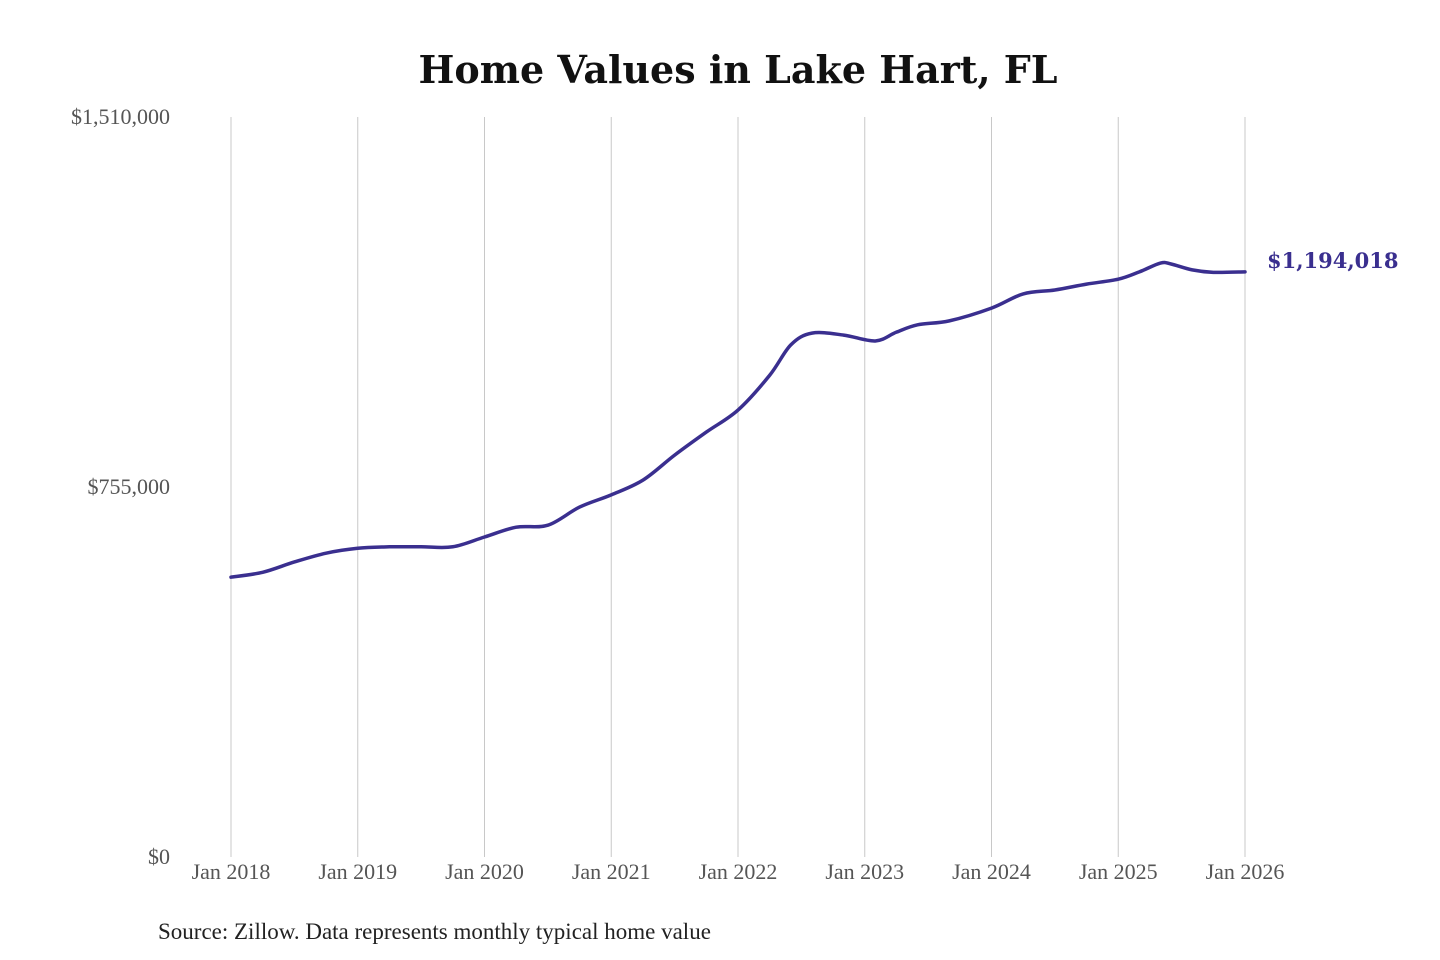 The width and height of the screenshot is (1440, 960). I want to click on y-tick-label: $0, so click(159, 856).